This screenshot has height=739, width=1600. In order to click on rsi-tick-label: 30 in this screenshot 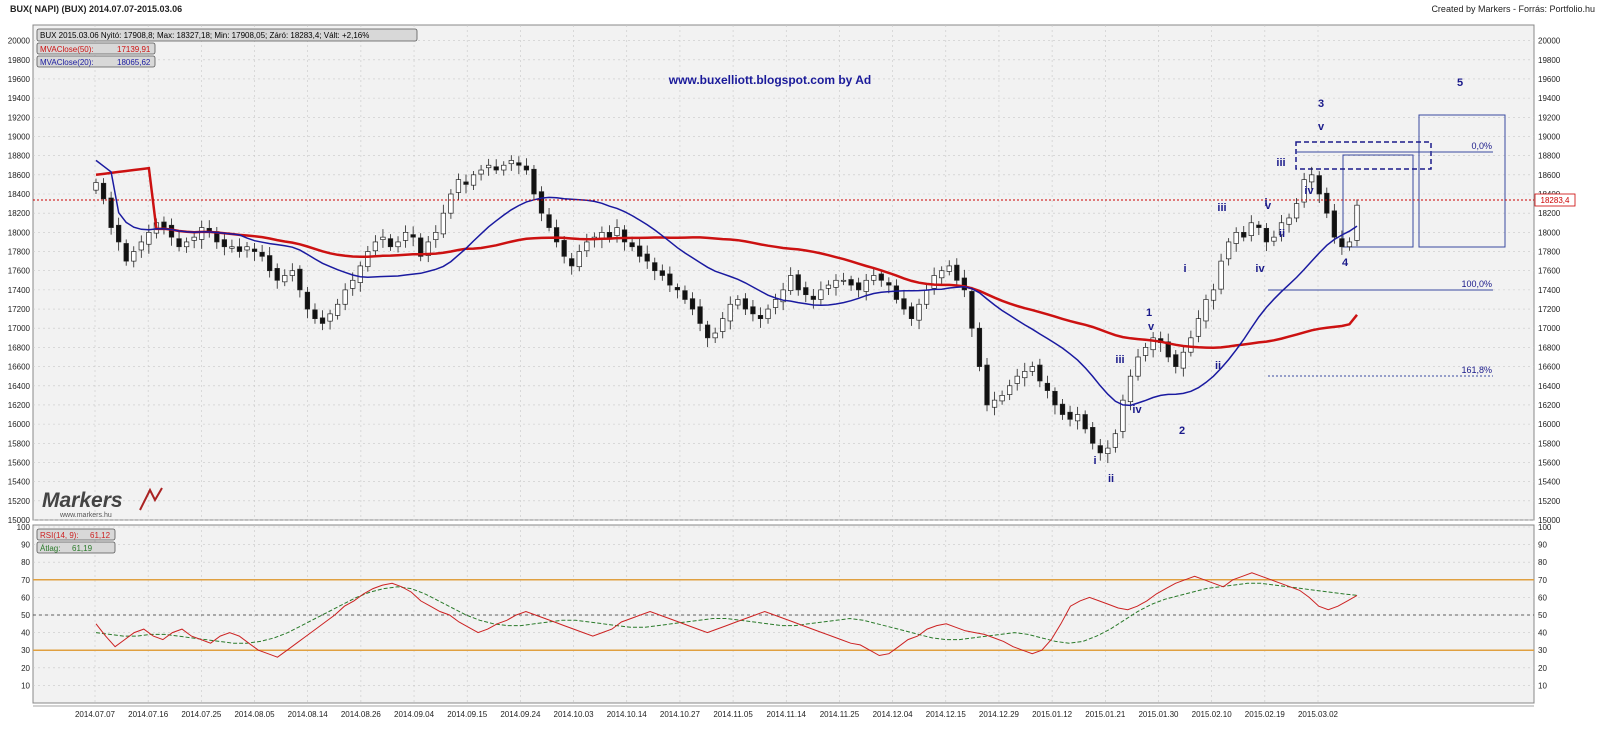, I will do `click(1542, 650)`.